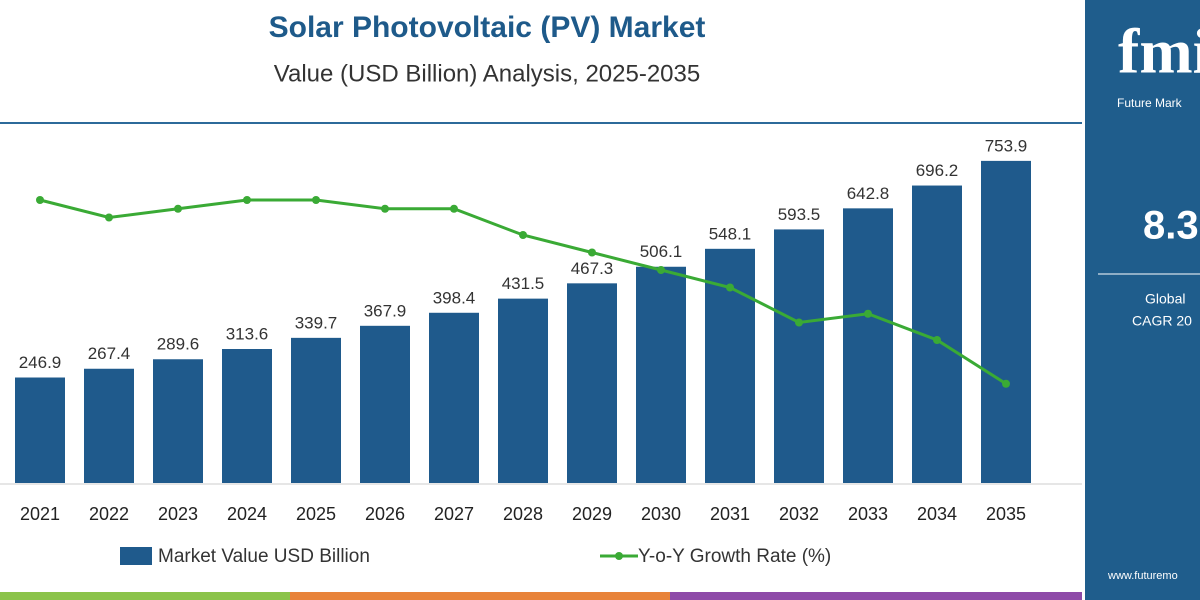 This screenshot has width=1200, height=600. I want to click on sidebar-label: Global, so click(1165, 299).